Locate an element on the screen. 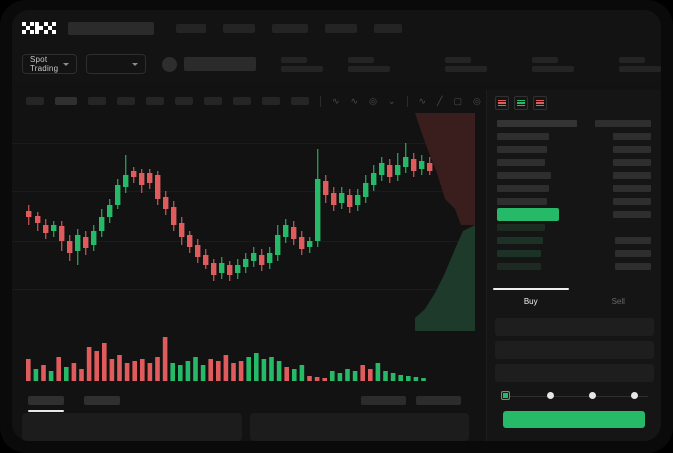 The image size is (673, 453). total-field is located at coordinates (574, 373).